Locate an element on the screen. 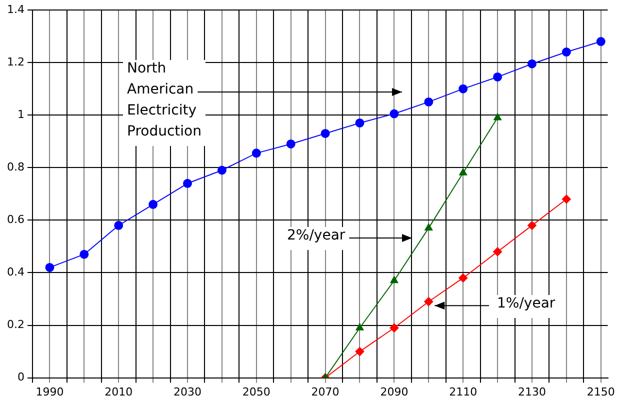 Image resolution: width=618 pixels, height=402 pixels. y-tick-label: 0.2 is located at coordinates (15, 325).